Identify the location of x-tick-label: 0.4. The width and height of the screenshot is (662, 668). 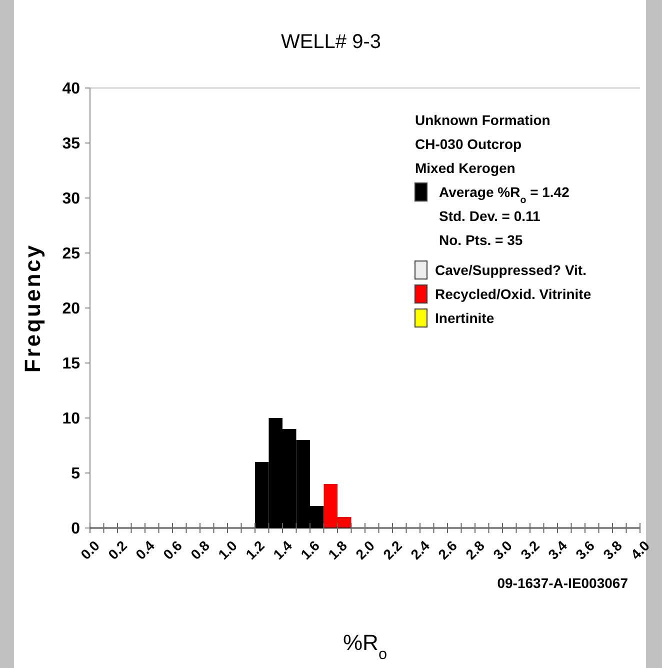
(145, 549).